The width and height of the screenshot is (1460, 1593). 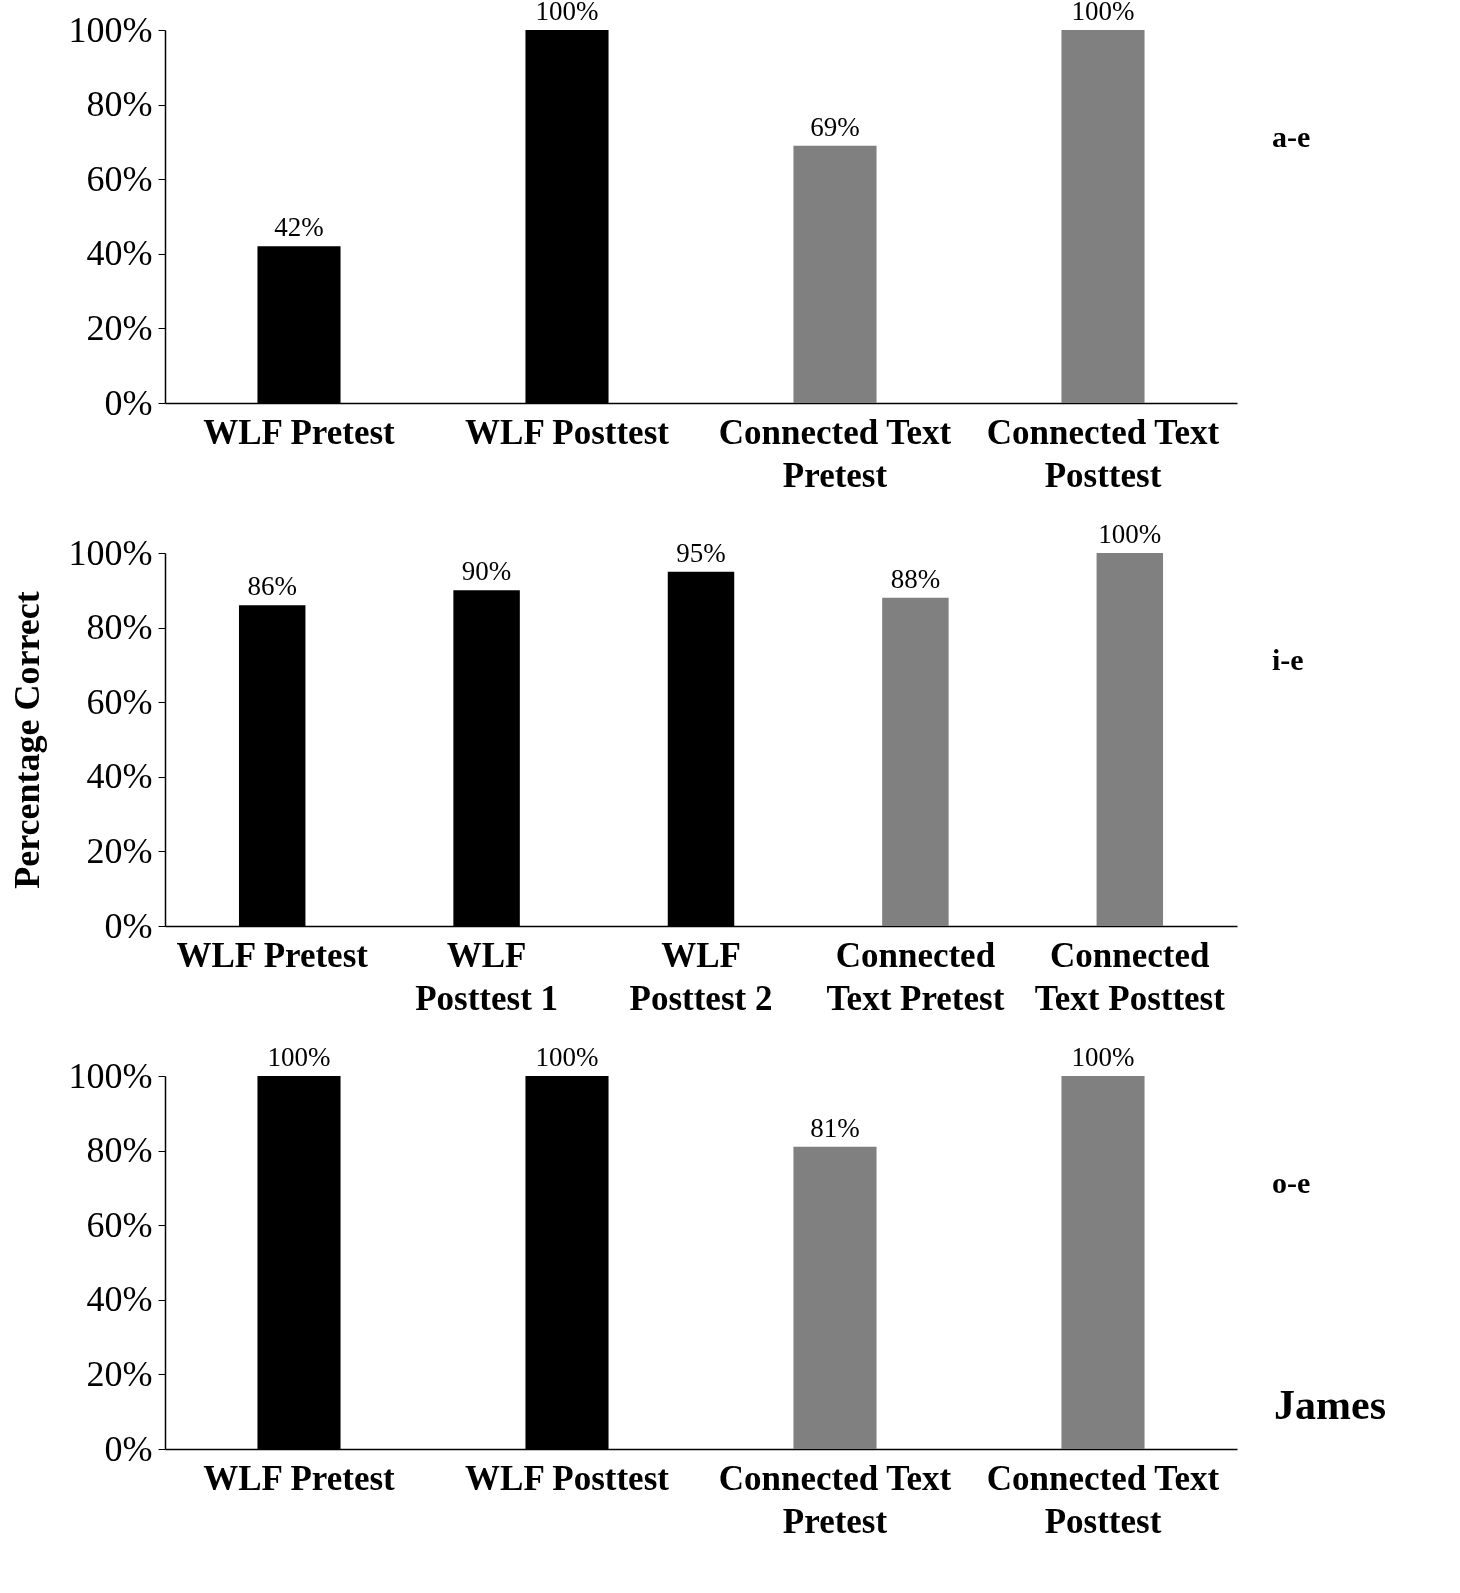 What do you see at coordinates (1291, 137) in the screenshot?
I see `text: a-e` at bounding box center [1291, 137].